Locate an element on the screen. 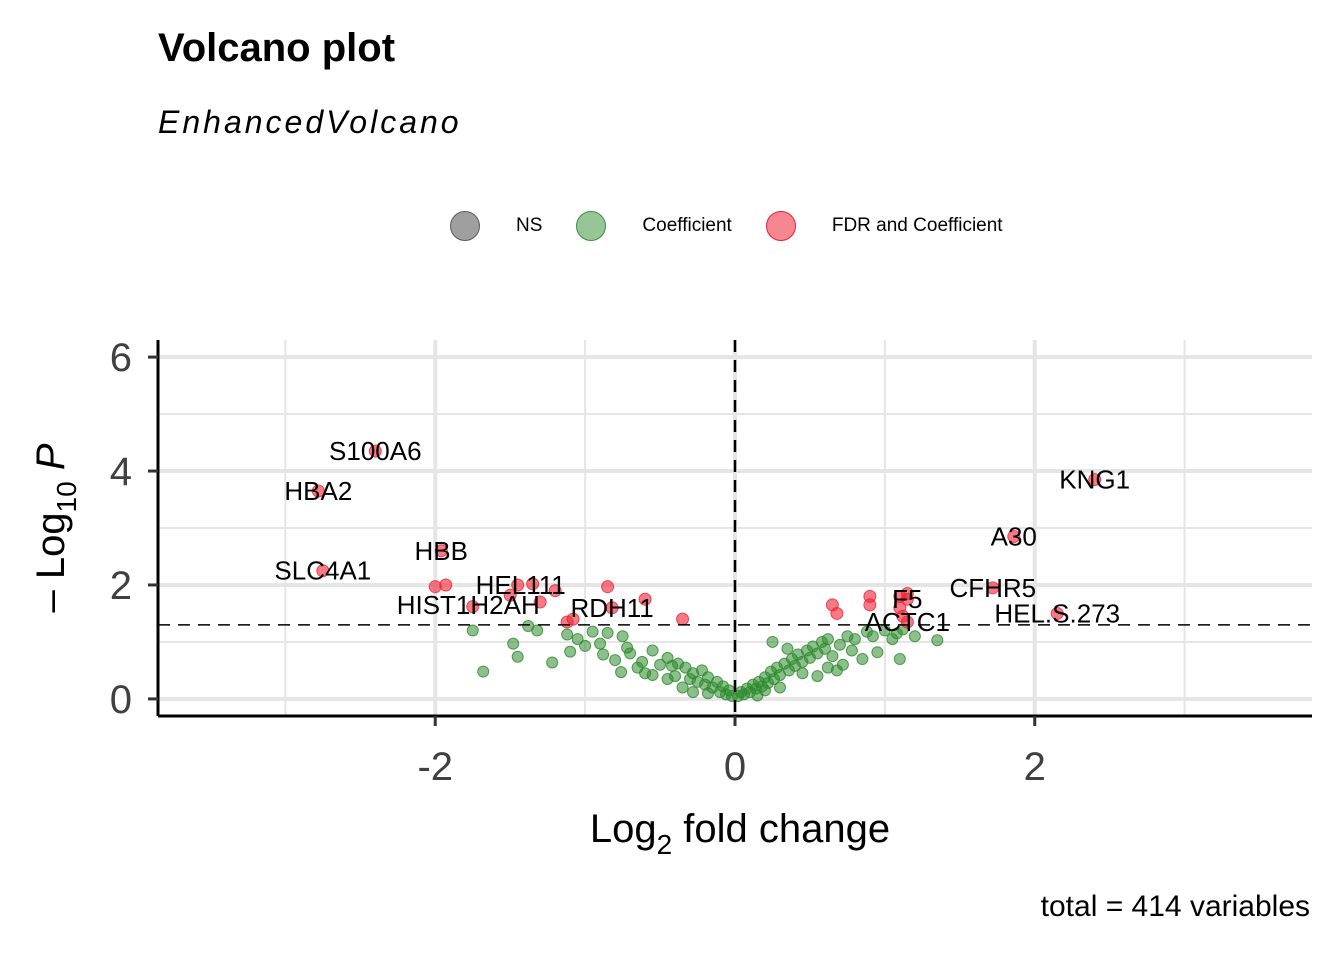 This screenshot has height=960, width=1344. y-tick-label: 6 is located at coordinates (121, 358).